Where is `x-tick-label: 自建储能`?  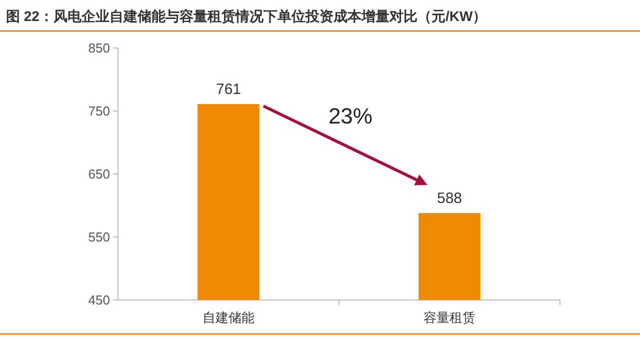 x-tick-label: 自建储能 is located at coordinates (228, 317).